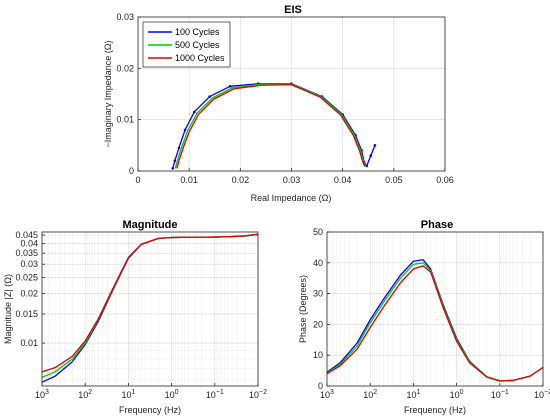  I want to click on y-tick-label: 0.025, so click(26, 277).